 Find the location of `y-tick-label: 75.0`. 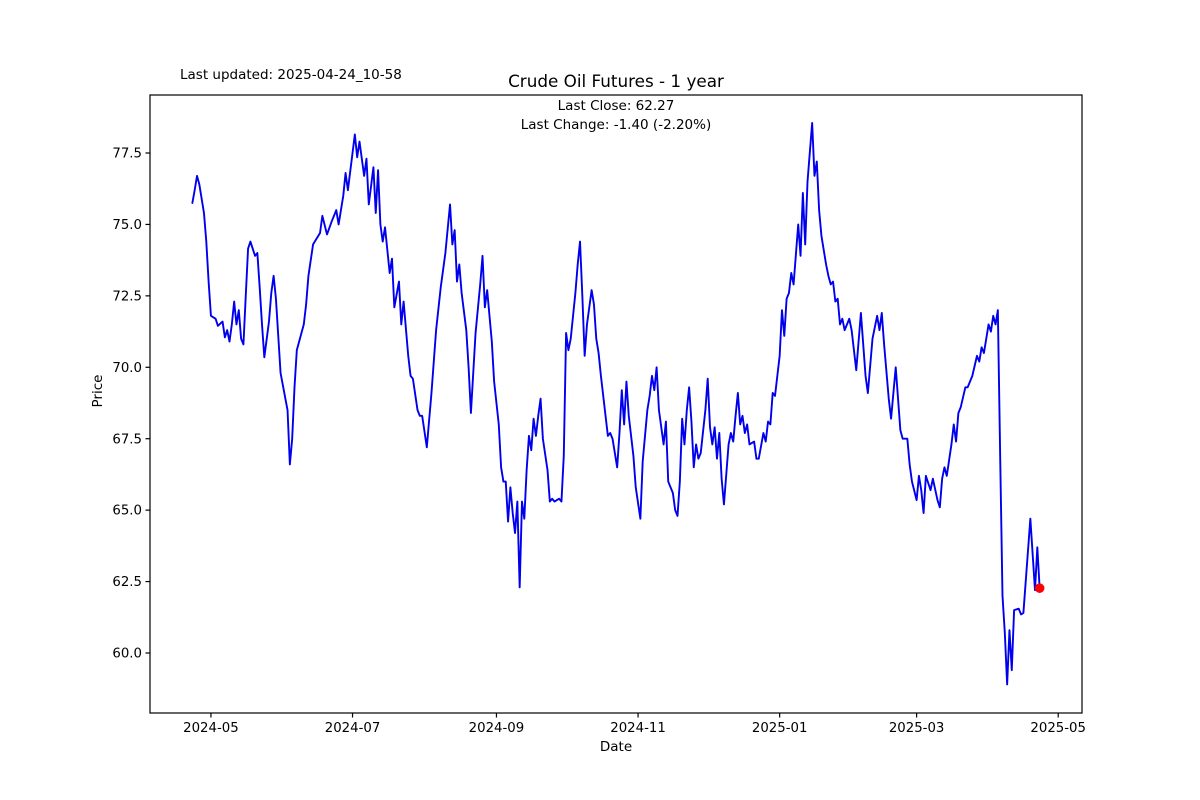

y-tick-label: 75.0 is located at coordinates (127, 225).